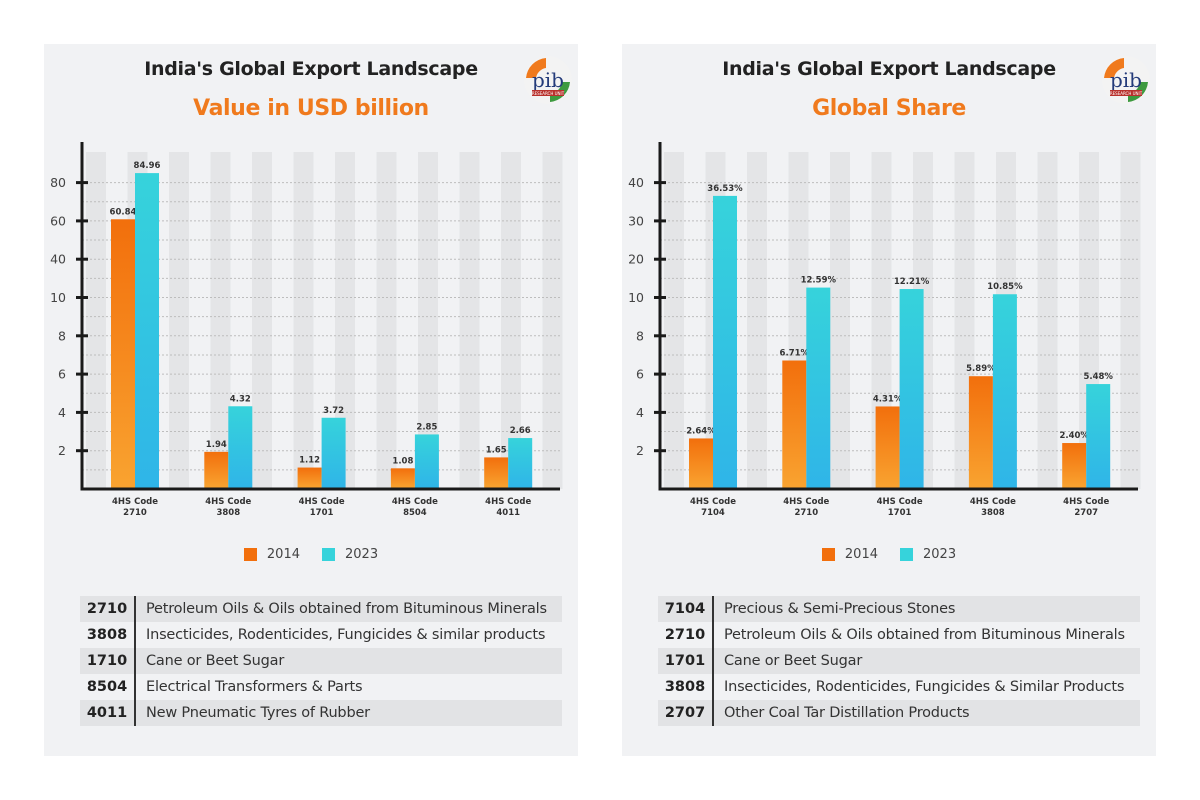 This screenshot has width=1200, height=800. Describe the element at coordinates (496, 450) in the screenshot. I see `bar-label-2014: 1.65` at that location.